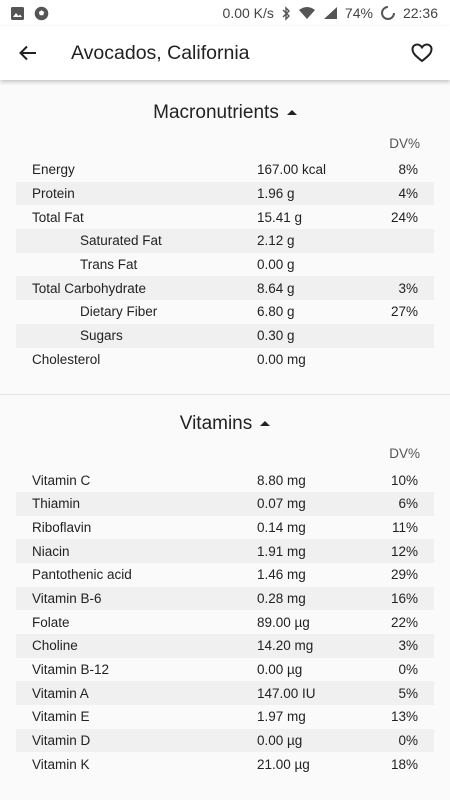 The image size is (450, 800). Describe the element at coordinates (404, 143) in the screenshot. I see `macronutrients-dv-header: DV%` at that location.